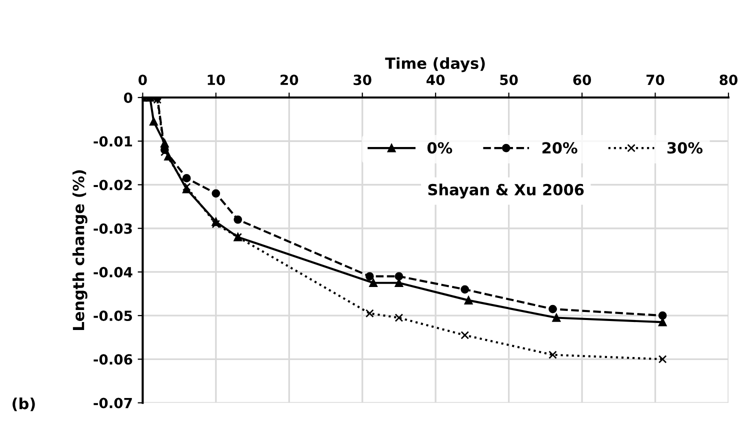 This screenshot has width=751, height=424. What do you see at coordinates (435, 80) in the screenshot?
I see `x-tick-label: 40` at bounding box center [435, 80].